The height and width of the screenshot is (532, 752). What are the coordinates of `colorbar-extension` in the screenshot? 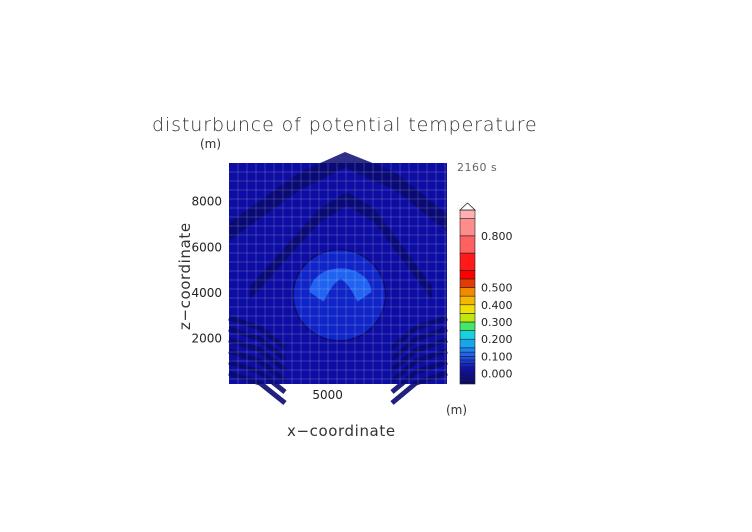 It's located at (467, 206).